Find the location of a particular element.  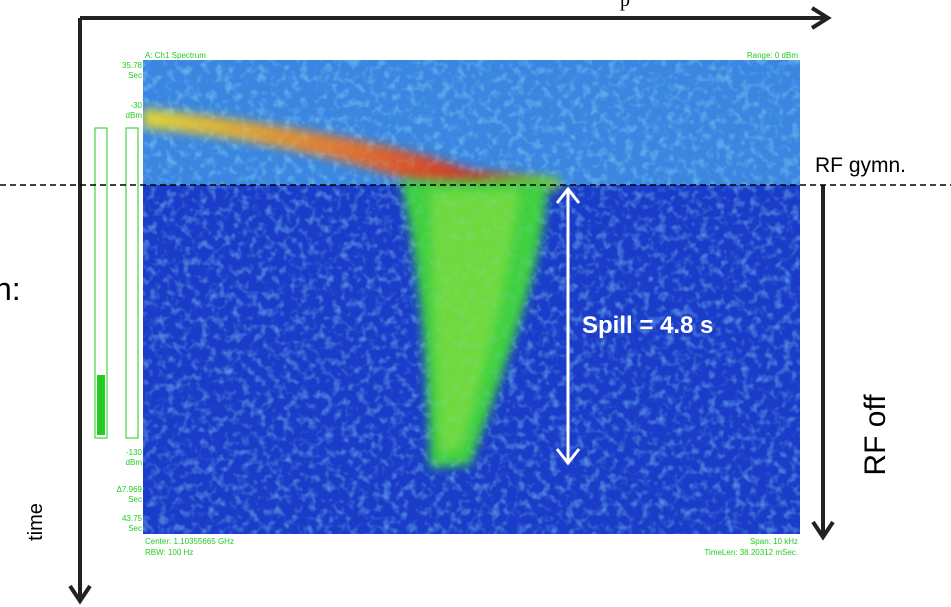

scale-label: 43.75 is located at coordinates (132, 518).